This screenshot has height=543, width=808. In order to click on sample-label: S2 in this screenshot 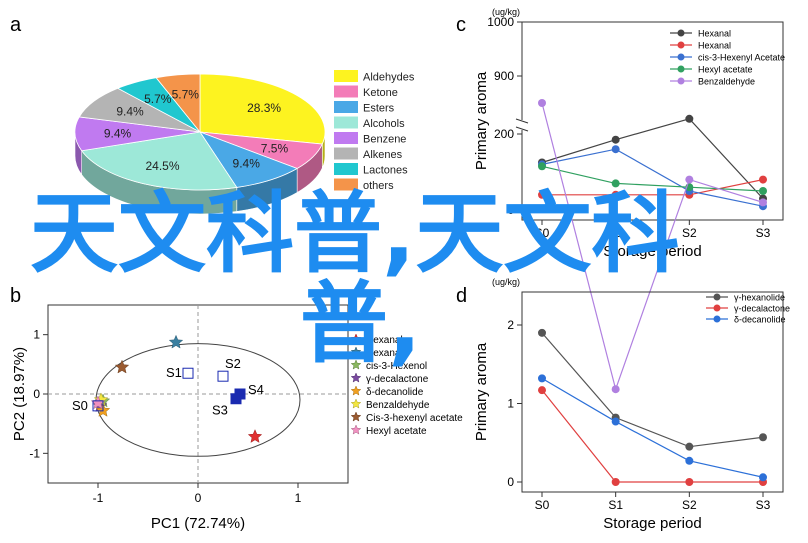, I will do `click(233, 363)`.